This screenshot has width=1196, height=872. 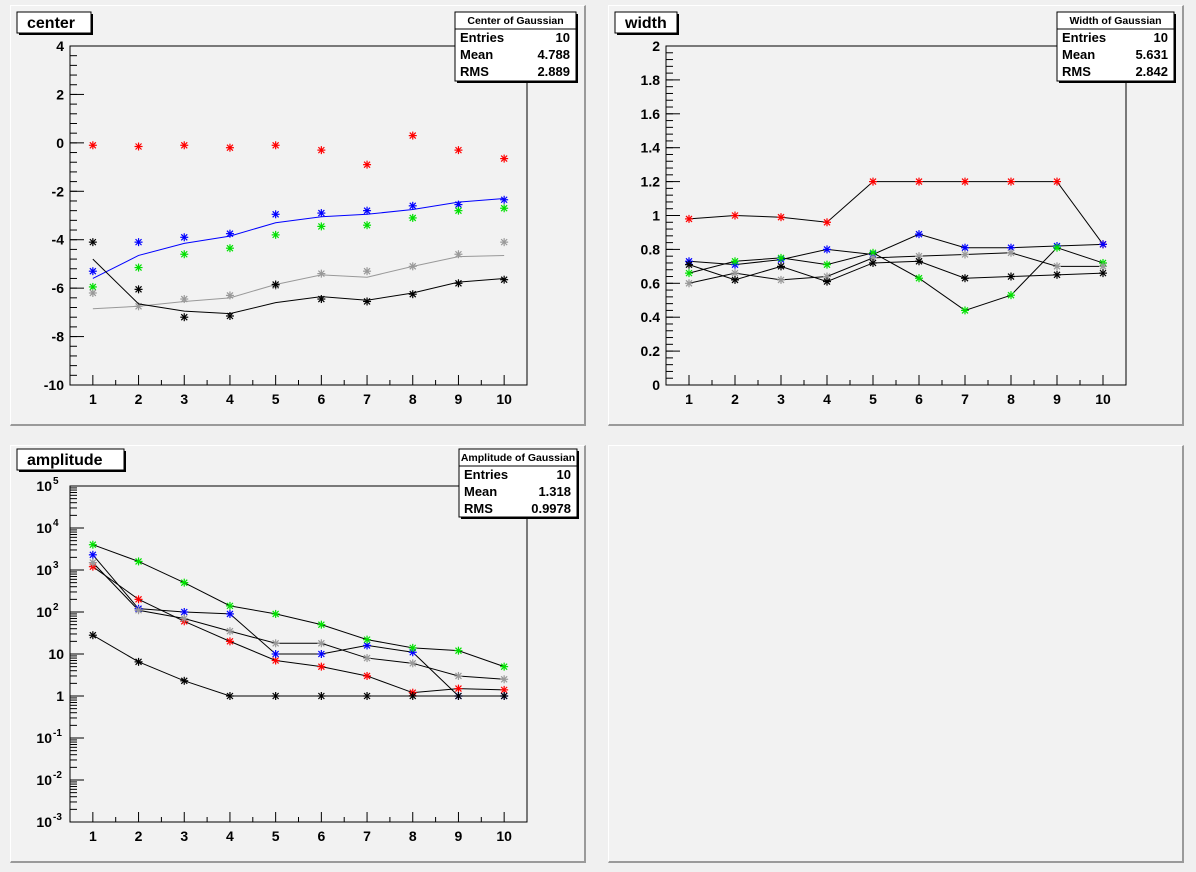 What do you see at coordinates (58, 337) in the screenshot?
I see `y-tick-label: -8` at bounding box center [58, 337].